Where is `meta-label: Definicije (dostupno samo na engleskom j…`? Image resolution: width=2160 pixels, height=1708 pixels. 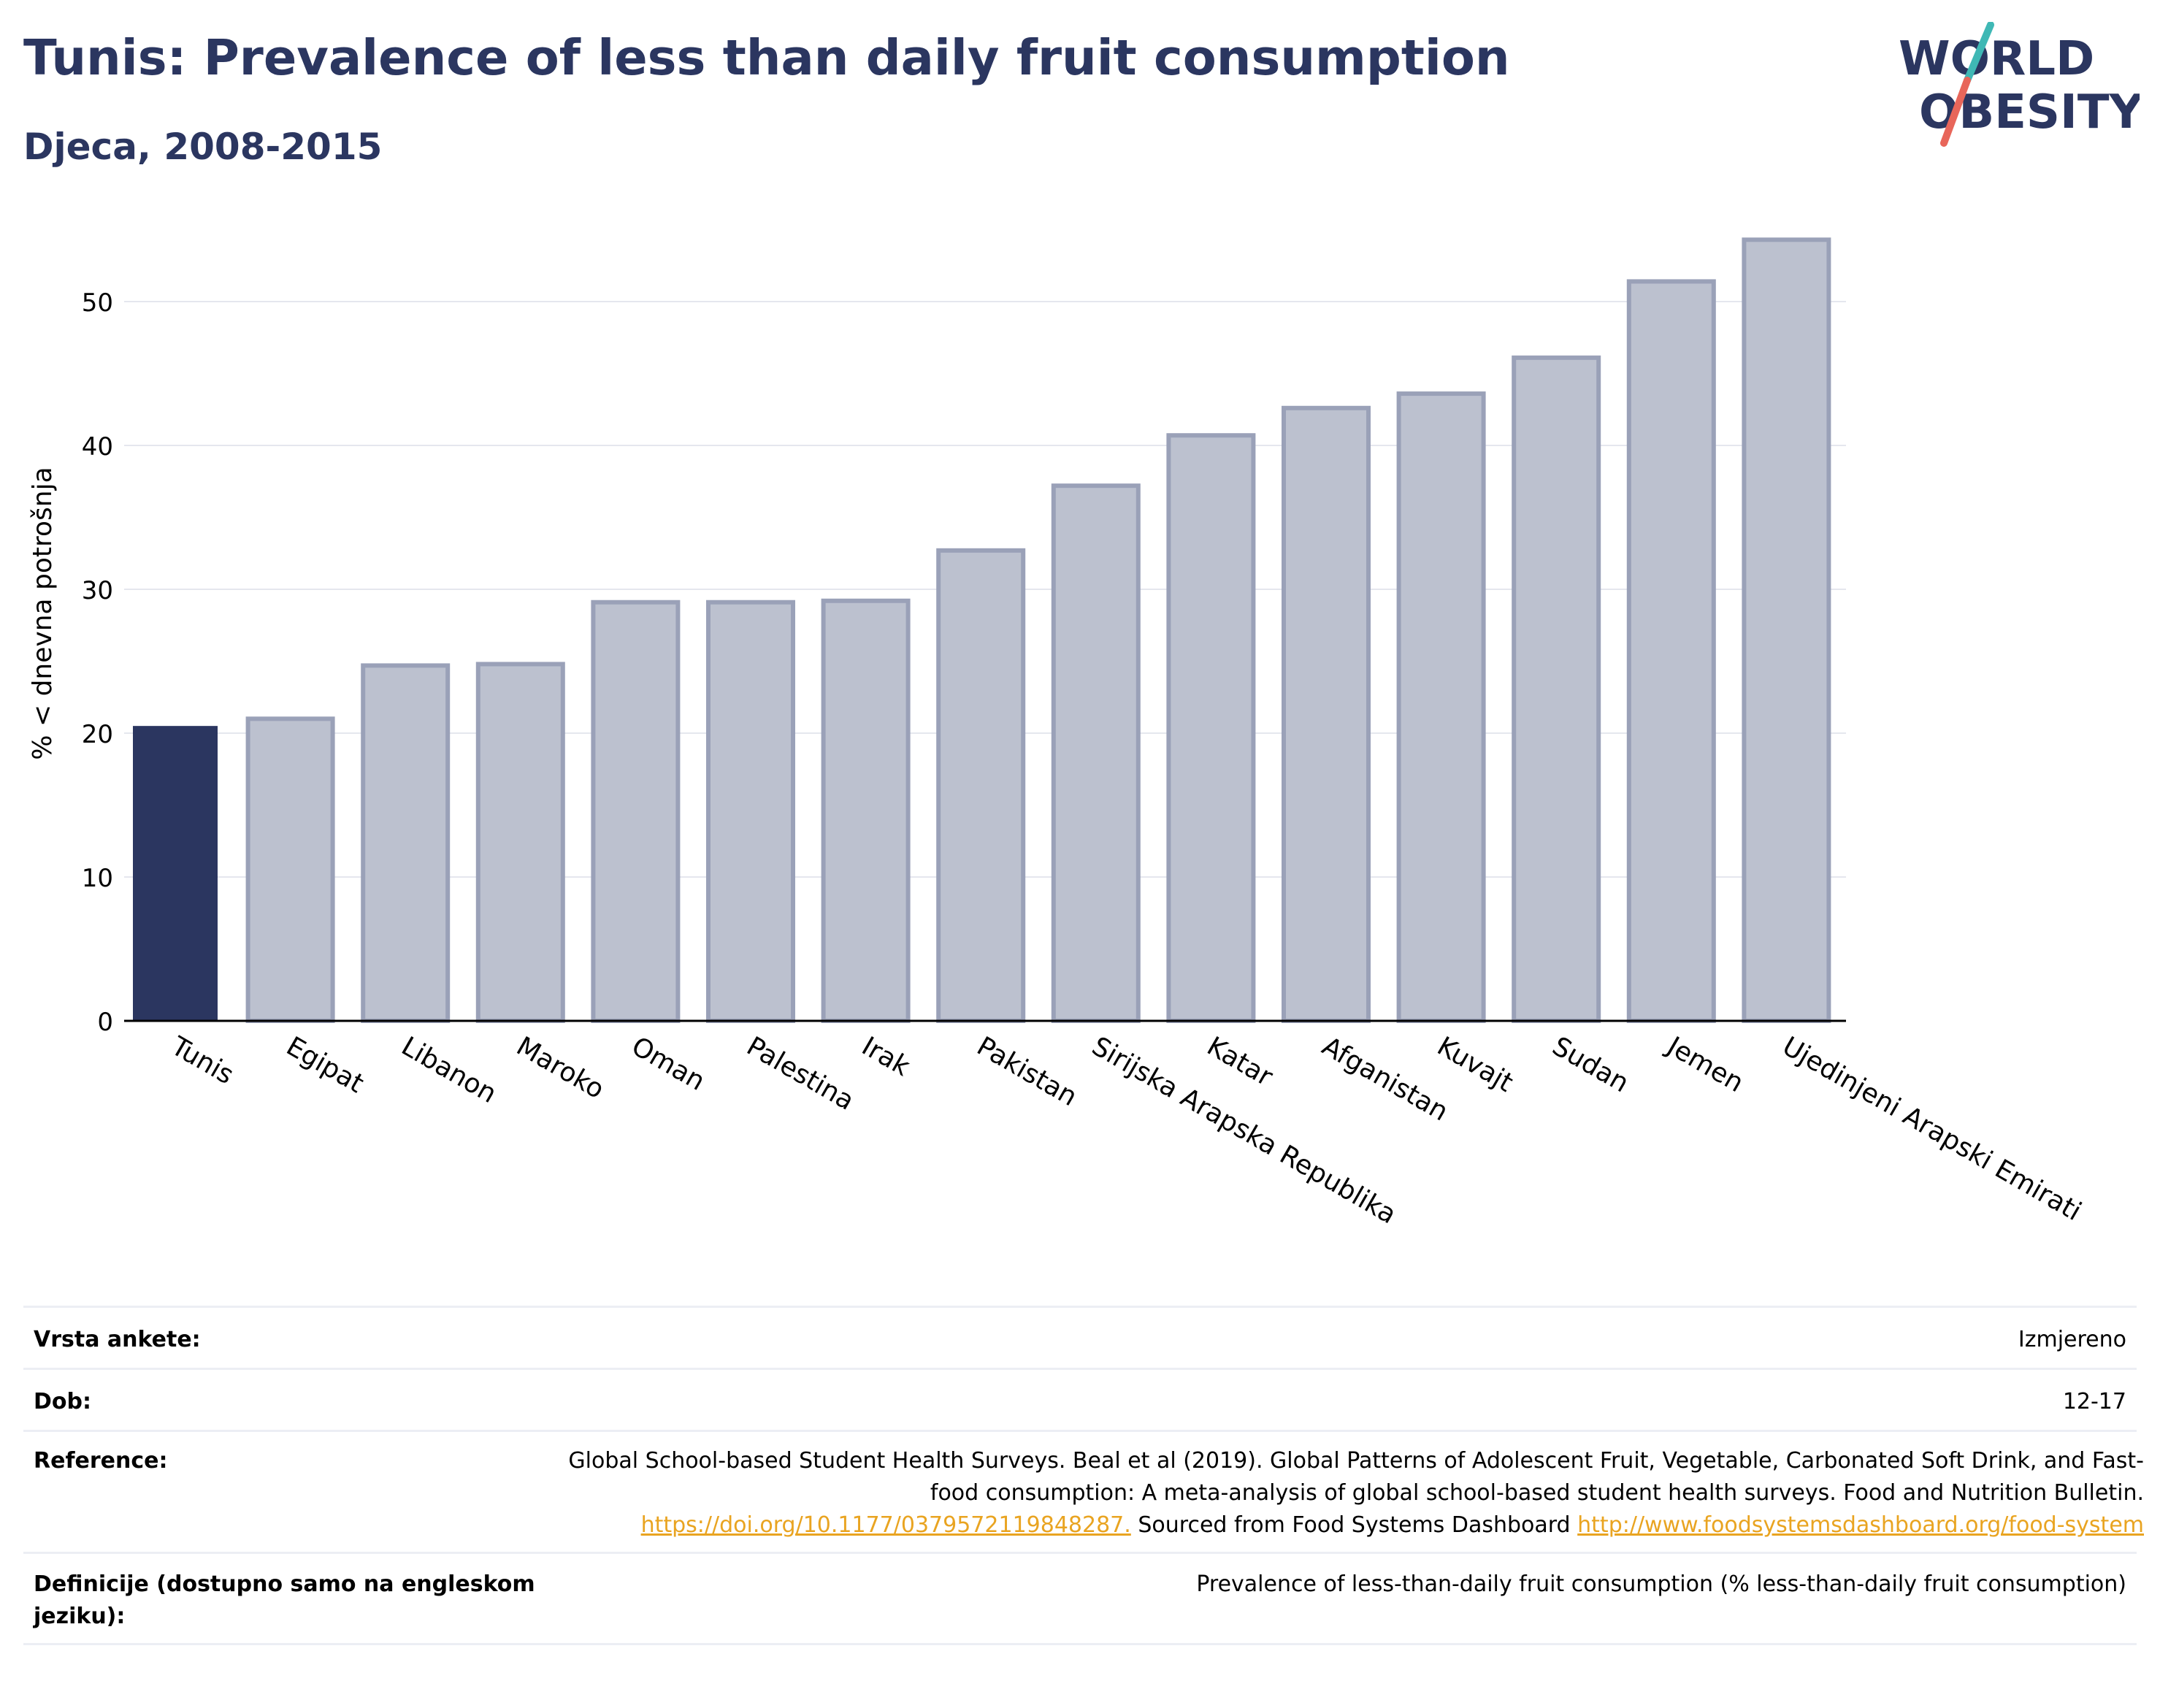 meta-label: Definicije (dostupno samo na engleskom j… is located at coordinates (284, 1600).